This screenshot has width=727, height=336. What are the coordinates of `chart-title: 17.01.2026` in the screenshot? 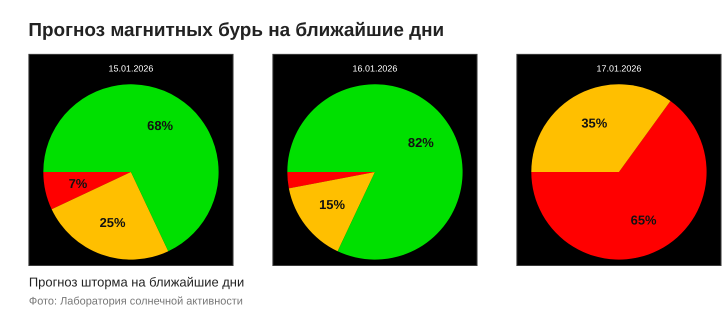 It's located at (619, 68).